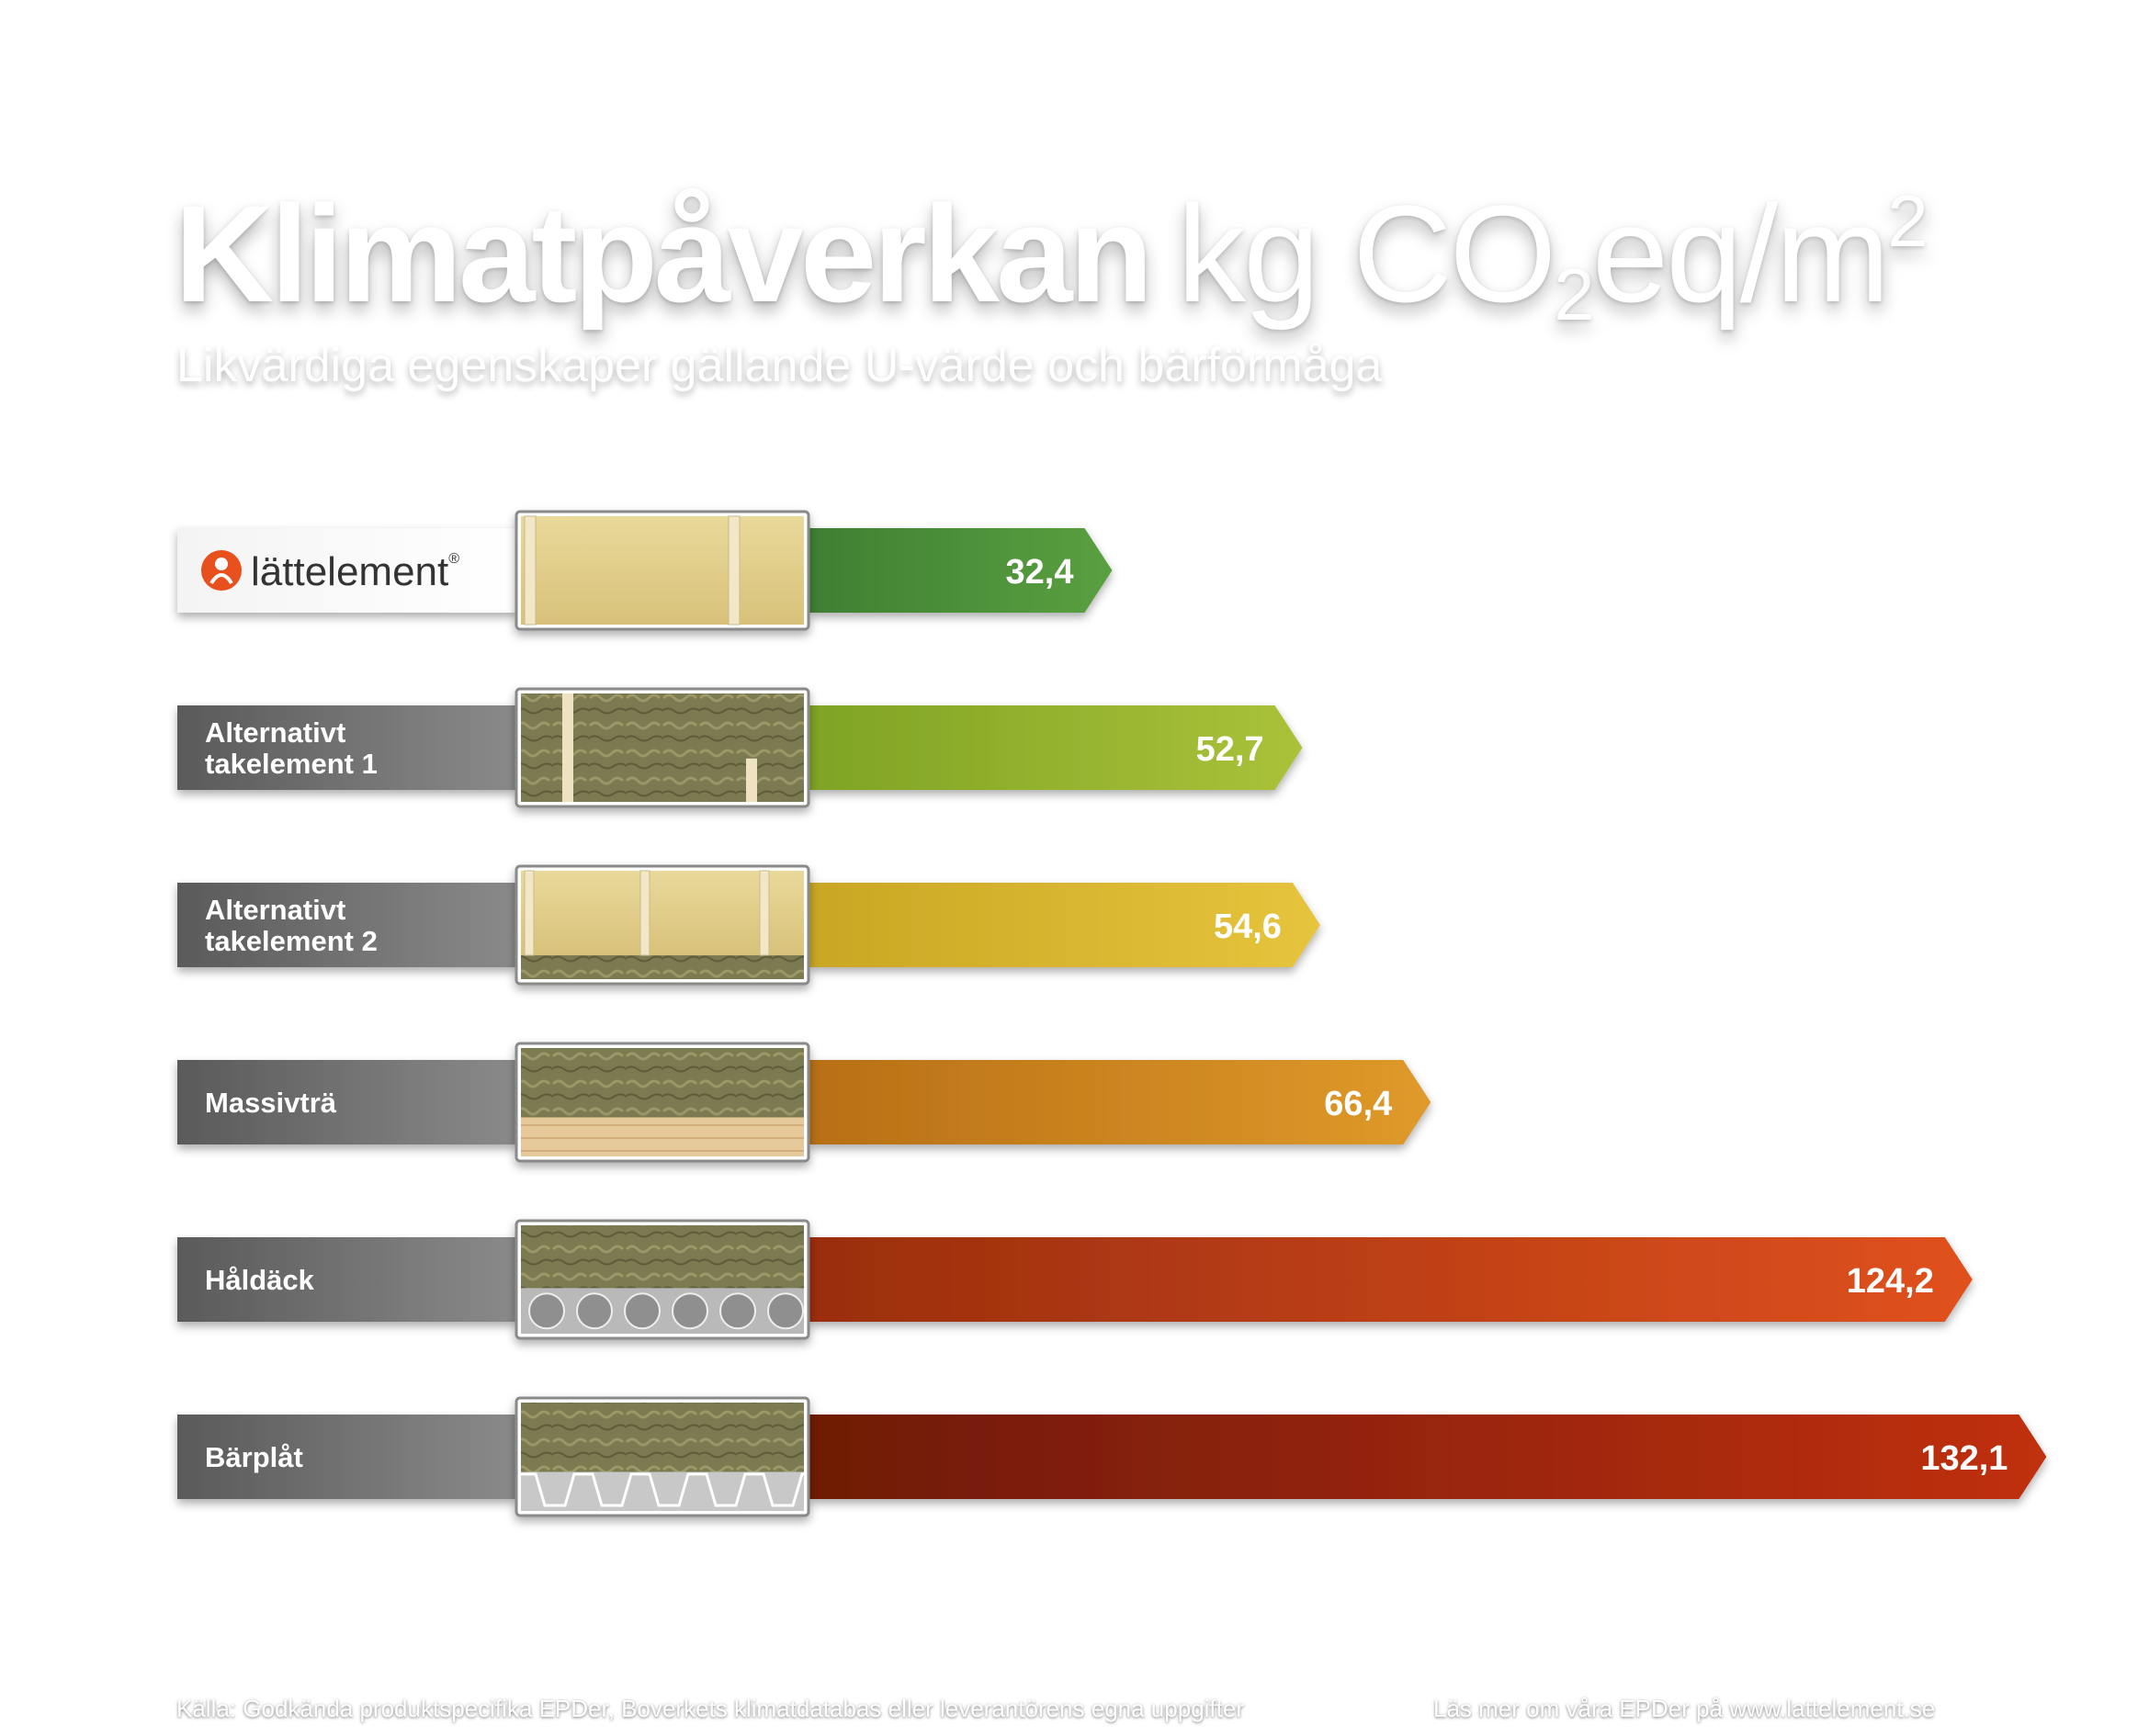 This screenshot has width=2149, height=1736. What do you see at coordinates (291, 941) in the screenshot?
I see `category-label: takelement 2` at bounding box center [291, 941].